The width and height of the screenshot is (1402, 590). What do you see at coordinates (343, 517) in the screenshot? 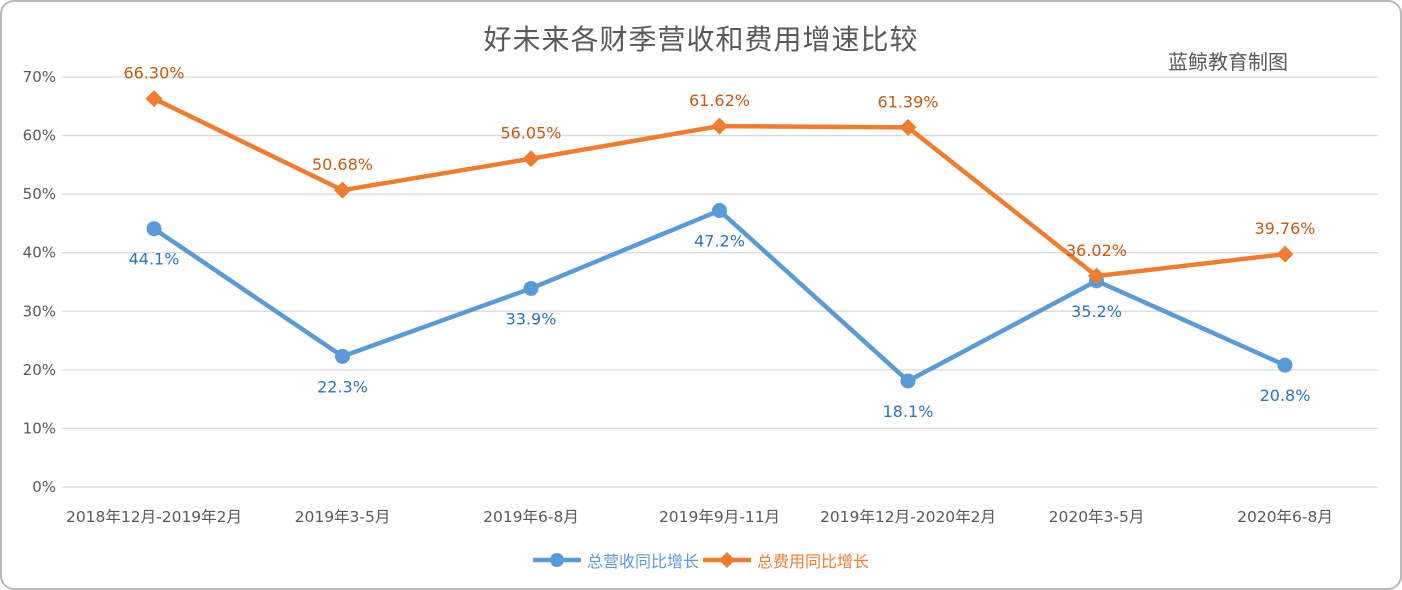
I see `x-axis-category-label: 2019年3-5月` at bounding box center [343, 517].